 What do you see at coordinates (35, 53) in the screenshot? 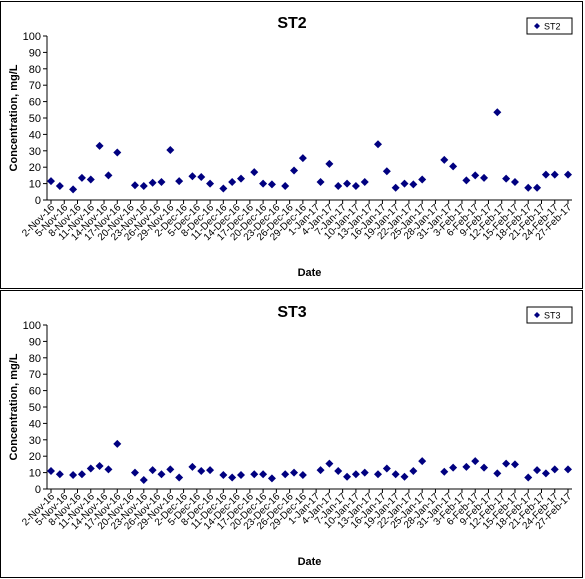
I see `y-tick-label: 90` at bounding box center [35, 53].